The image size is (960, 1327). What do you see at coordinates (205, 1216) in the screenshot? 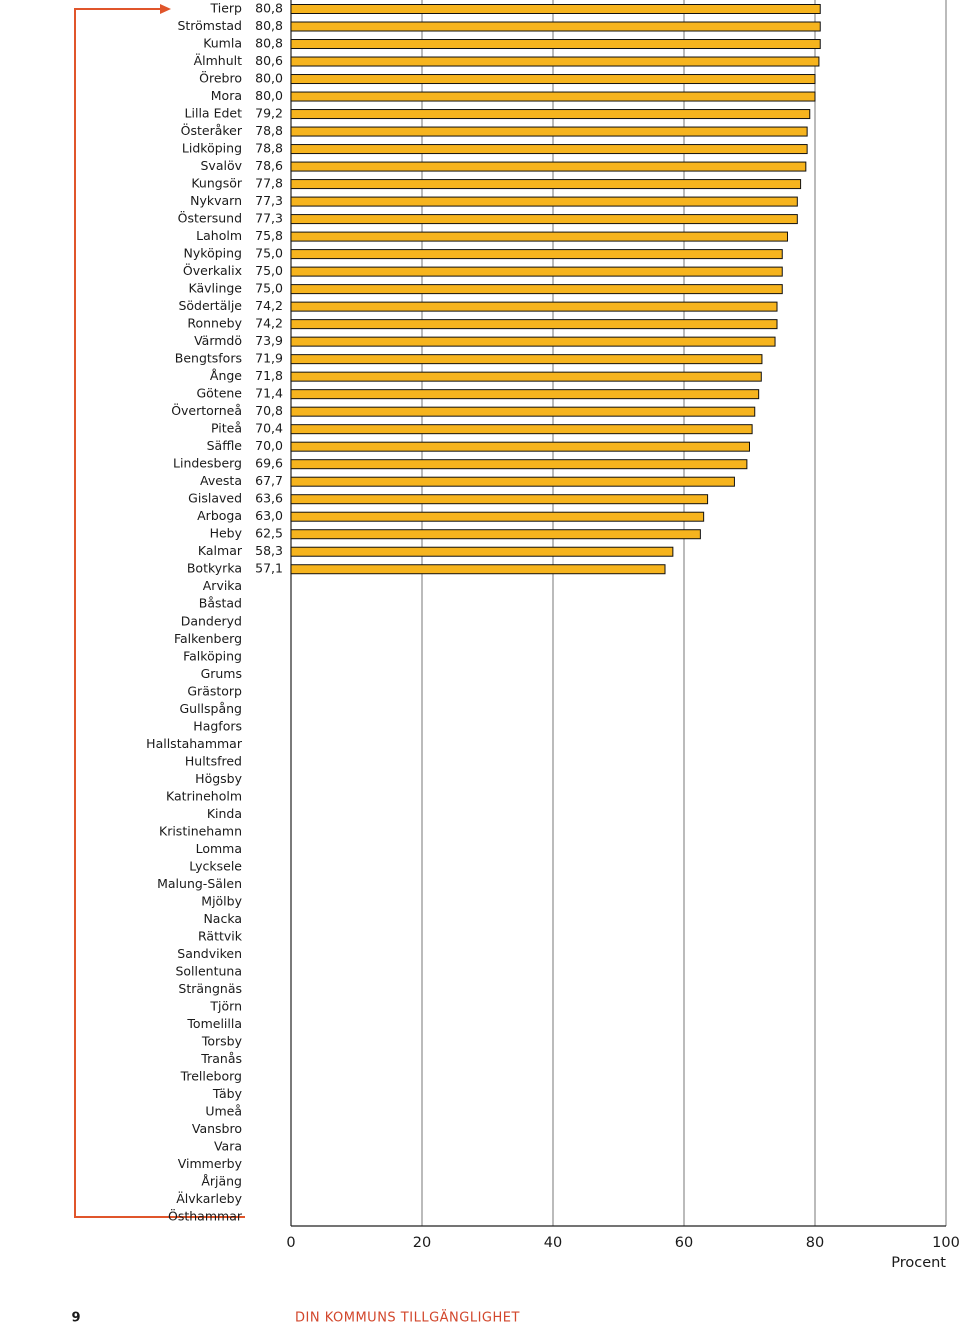
I see `category-label: Östhammar` at bounding box center [205, 1216].